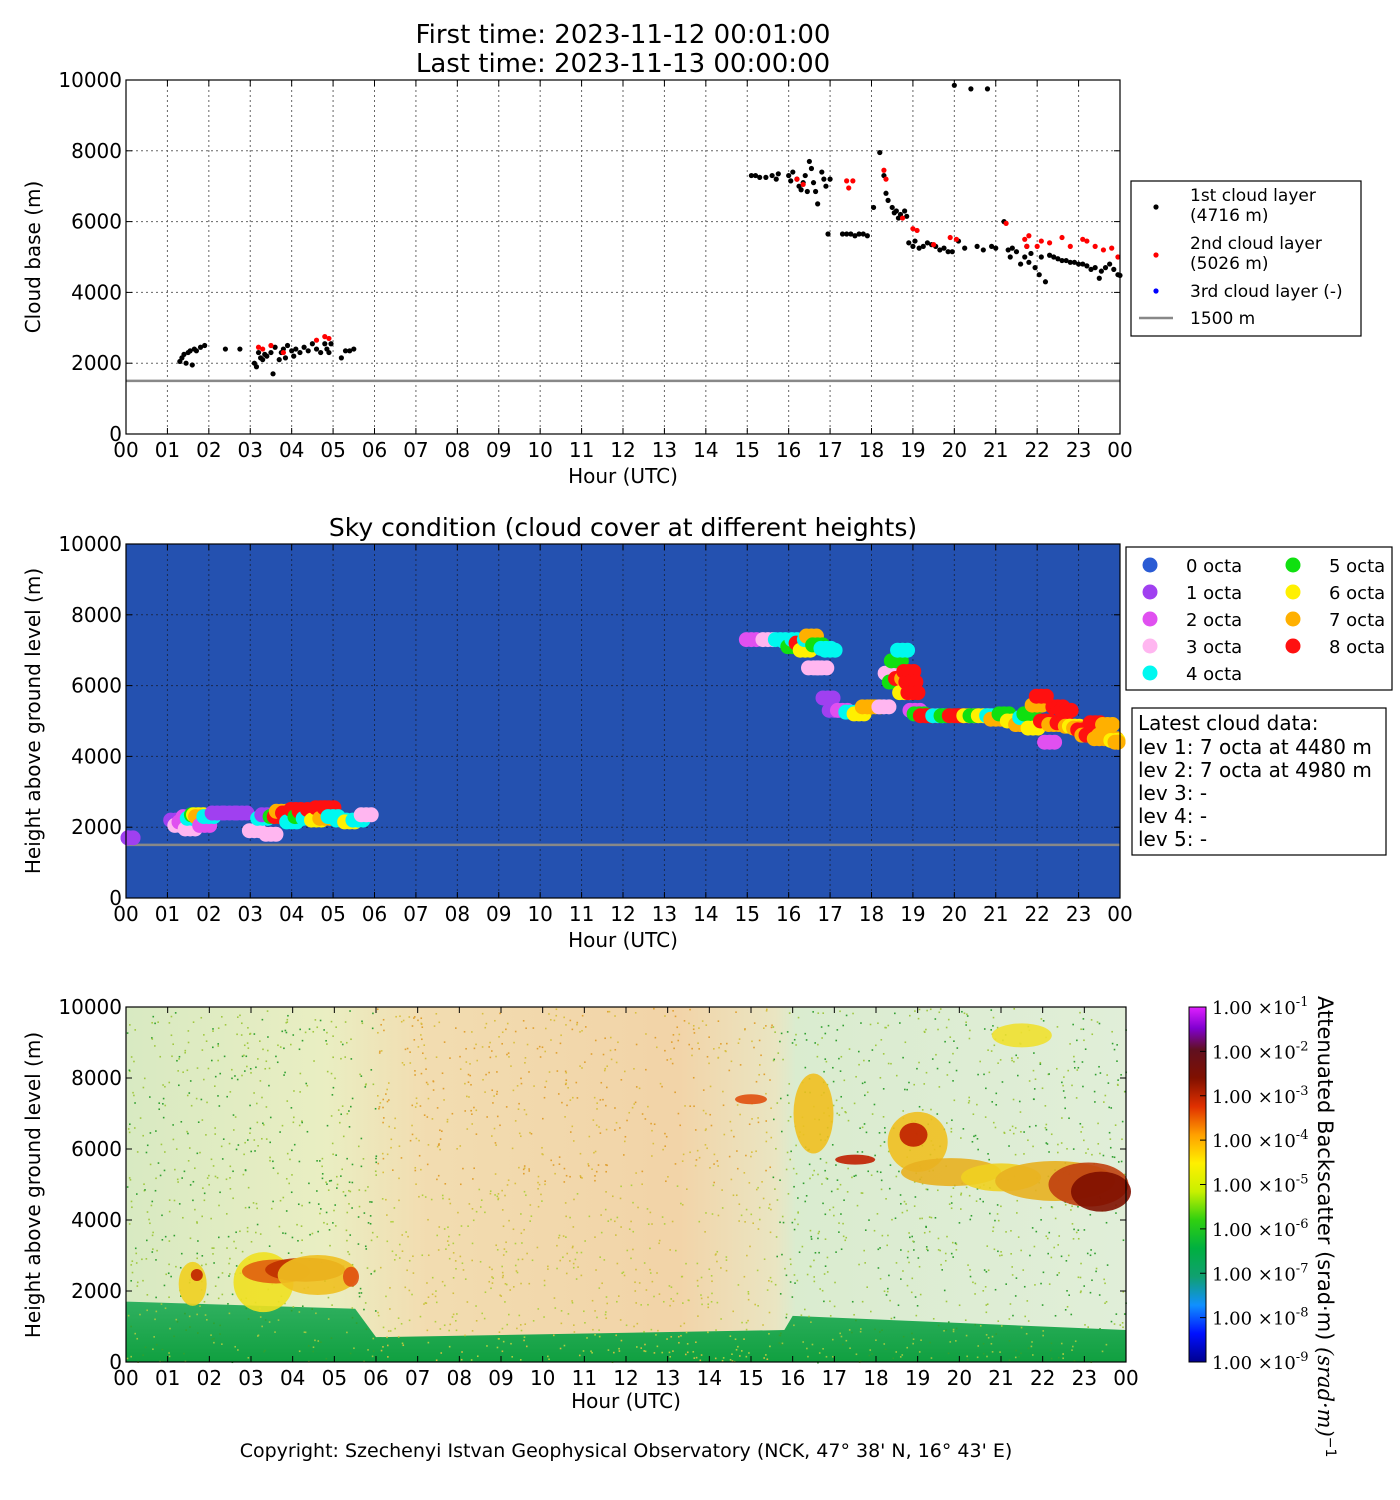 The width and height of the screenshot is (1400, 1500). Describe the element at coordinates (96, 363) in the screenshot. I see `y-tick-label: 2000` at that location.